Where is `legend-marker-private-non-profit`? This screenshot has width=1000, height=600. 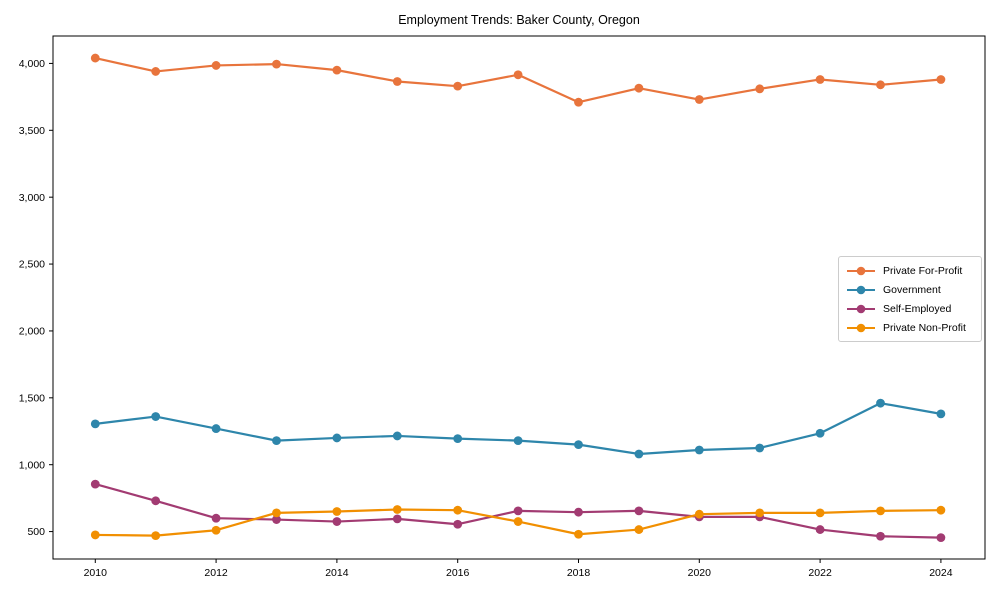
legend-marker-private-non-profit is located at coordinates (861, 327).